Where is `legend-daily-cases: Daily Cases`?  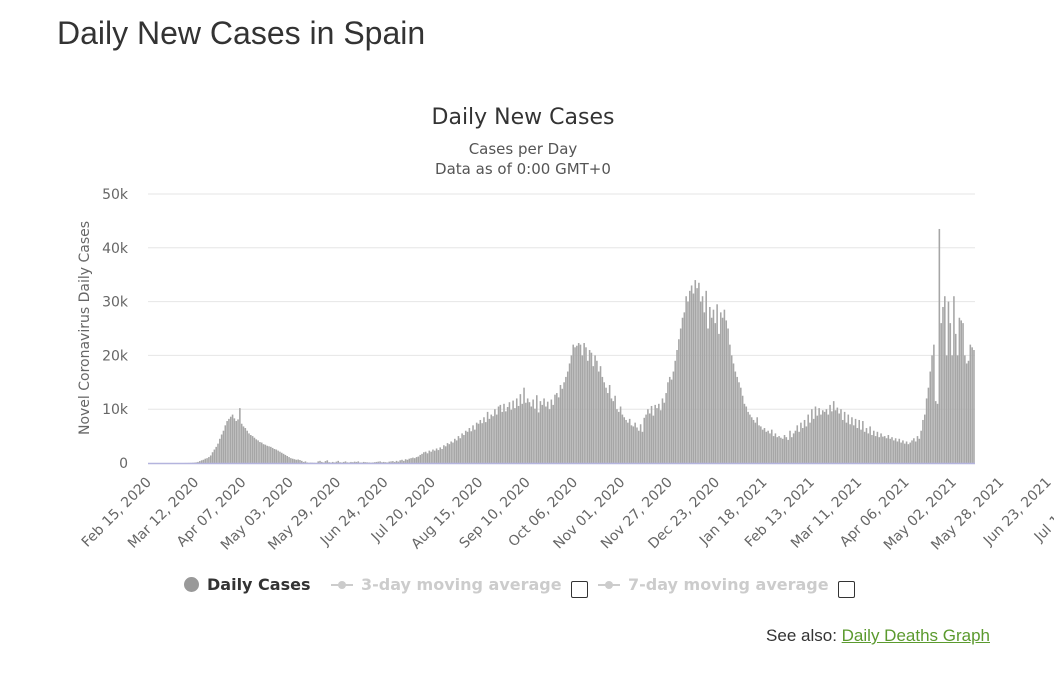 legend-daily-cases: Daily Cases is located at coordinates (247, 584).